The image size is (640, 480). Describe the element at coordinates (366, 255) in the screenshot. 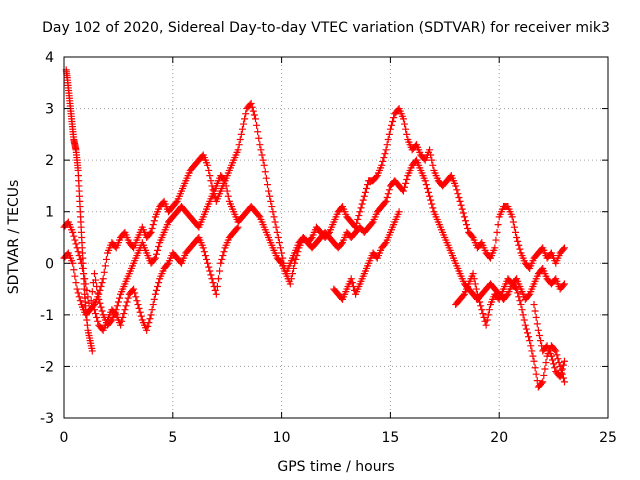

I see `series-E` at that location.